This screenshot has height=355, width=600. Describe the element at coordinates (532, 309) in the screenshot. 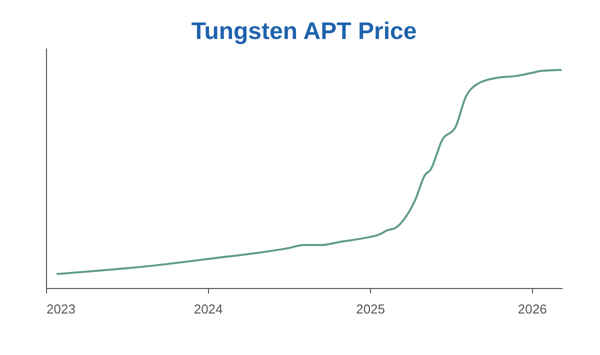

I see `x-tick-label: 2026` at that location.